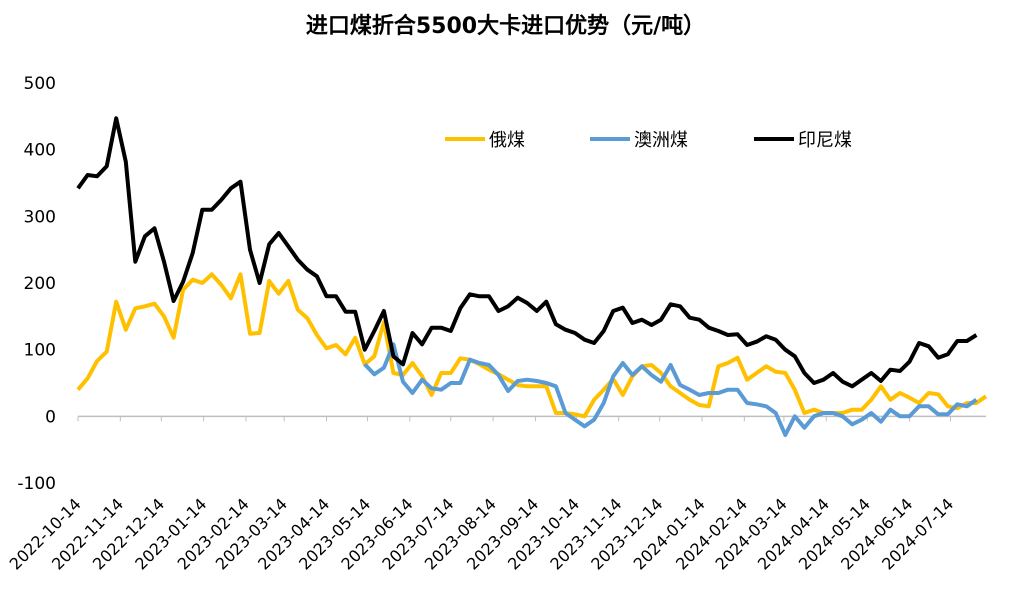  I want to click on y-tick-label: 400, so click(40, 151).